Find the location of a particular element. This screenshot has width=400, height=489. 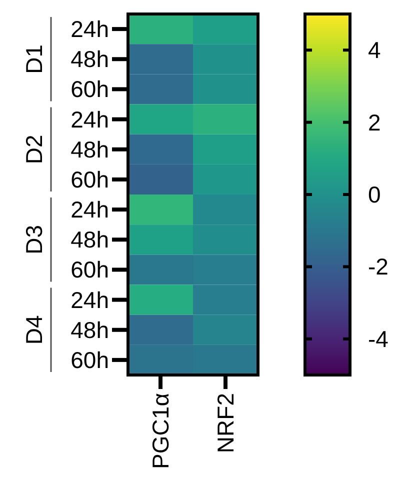

color-bar-label: -2 is located at coordinates (378, 267).